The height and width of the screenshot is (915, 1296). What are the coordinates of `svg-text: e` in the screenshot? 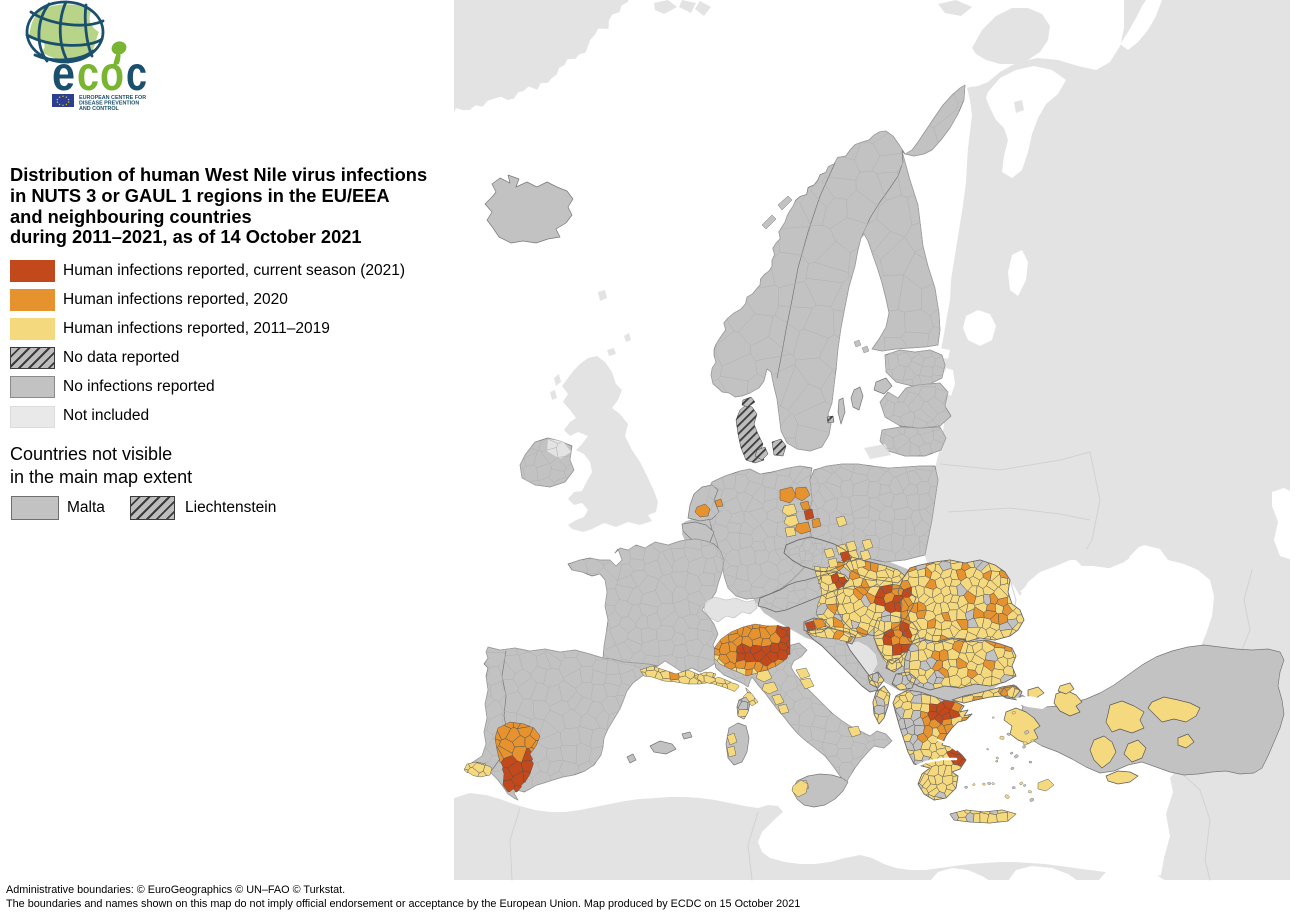 It's located at (63, 74).